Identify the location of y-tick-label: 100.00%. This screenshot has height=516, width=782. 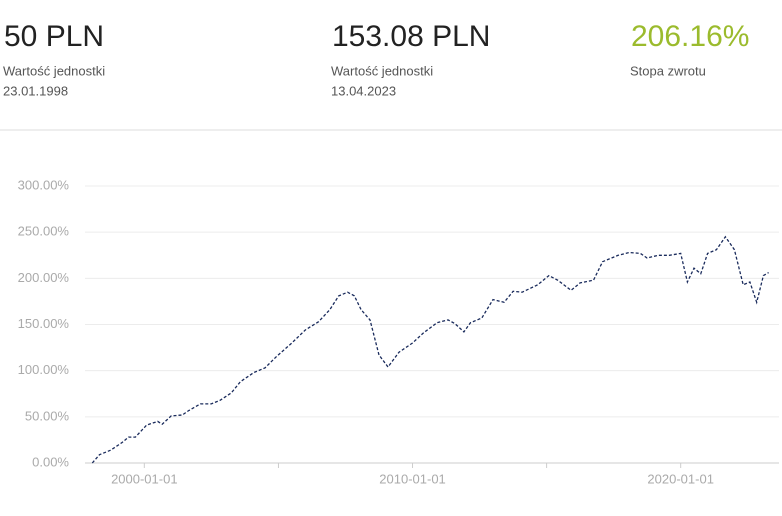
(44, 369).